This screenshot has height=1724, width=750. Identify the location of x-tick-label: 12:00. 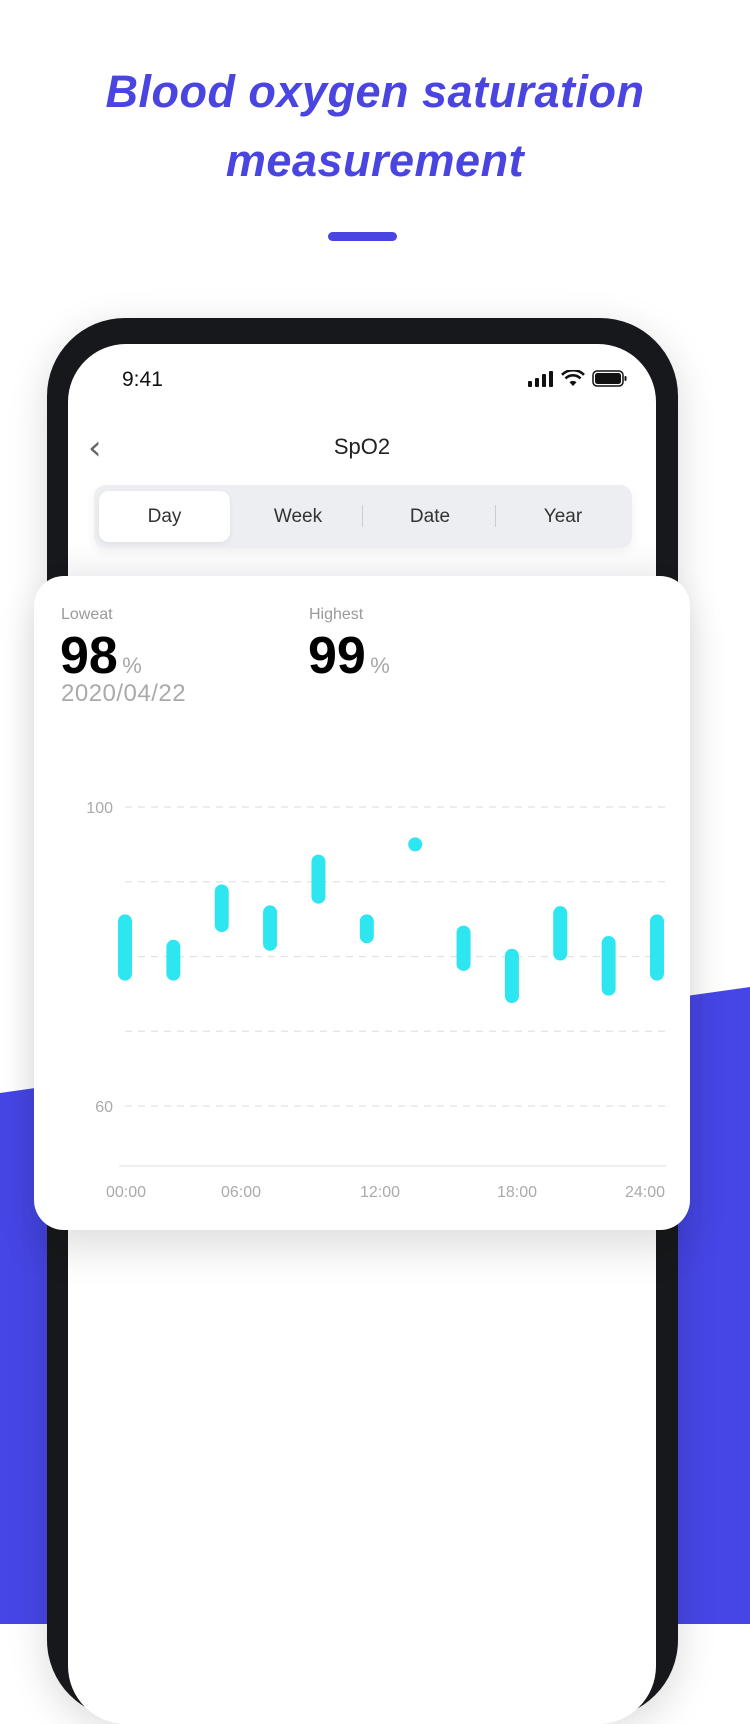
(380, 1192).